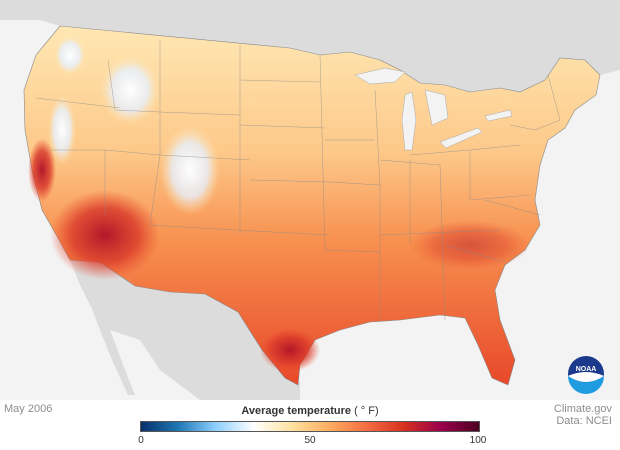  What do you see at coordinates (409, 121) in the screenshot?
I see `lake-michigan` at bounding box center [409, 121].